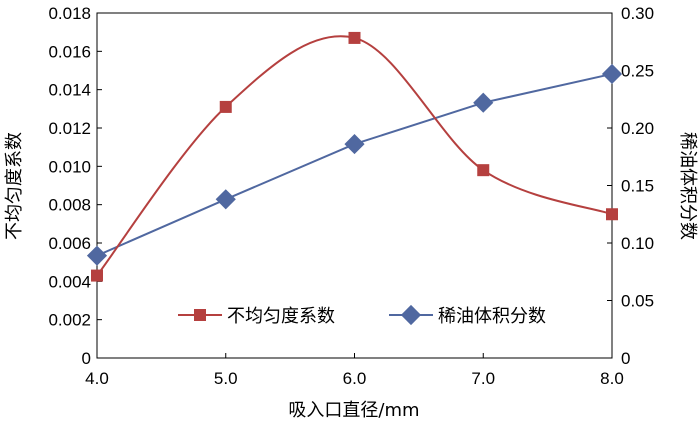 The height and width of the screenshot is (428, 700). Describe the element at coordinates (362, 315) in the screenshot. I see `legend: 不均匀度系数 稀油体积分数` at that location.